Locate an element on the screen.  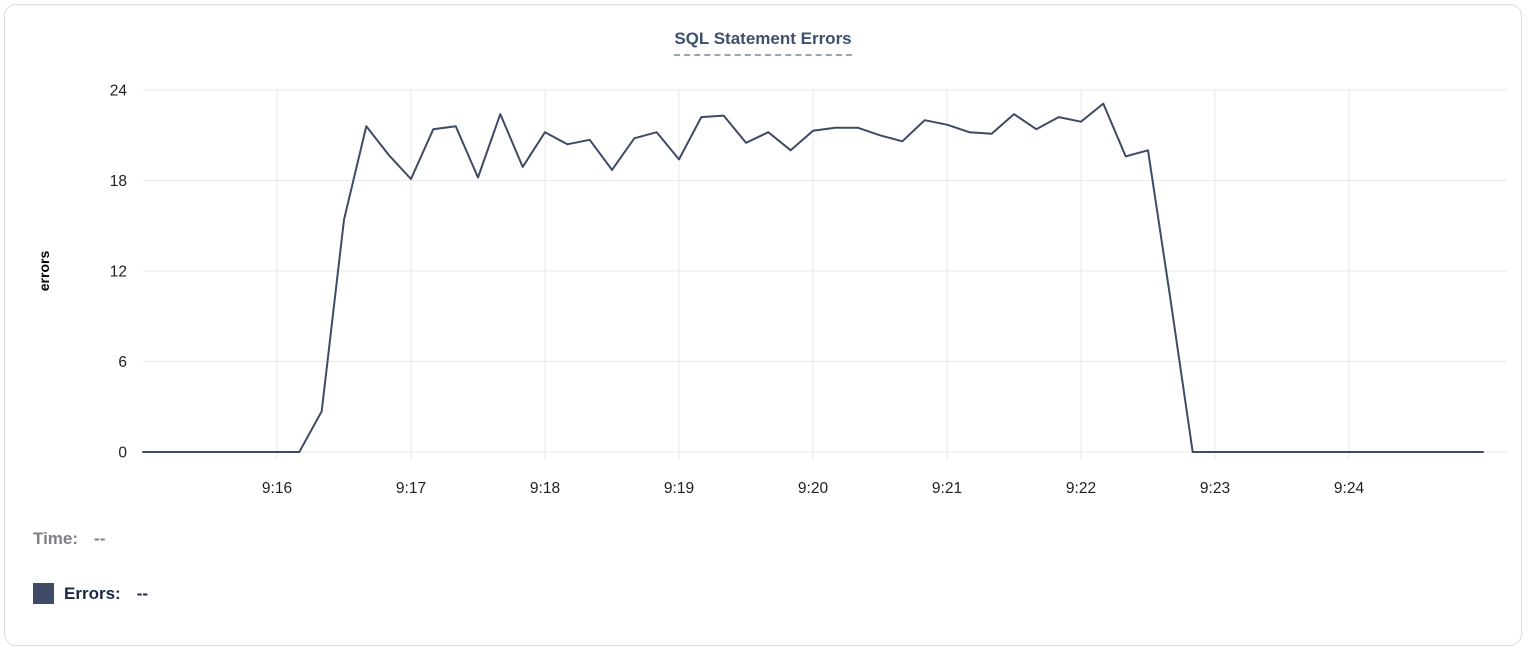
x-tick-label: 9:22 is located at coordinates (1081, 488).